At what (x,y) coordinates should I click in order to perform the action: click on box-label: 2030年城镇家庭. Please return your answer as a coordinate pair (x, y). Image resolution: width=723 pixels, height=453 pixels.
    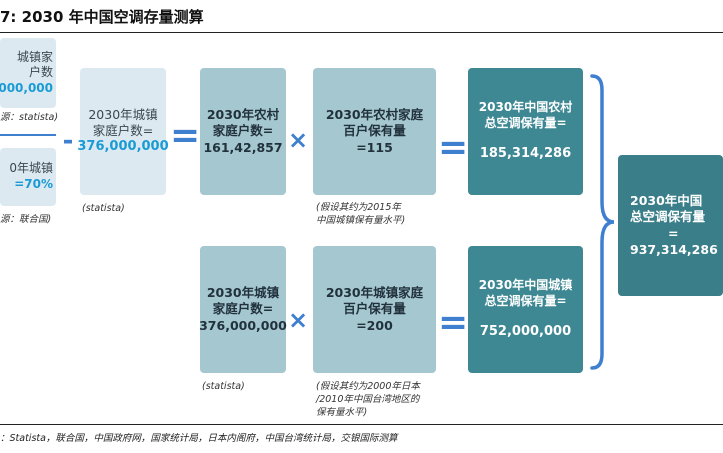
    Looking at the image, I should click on (374, 293).